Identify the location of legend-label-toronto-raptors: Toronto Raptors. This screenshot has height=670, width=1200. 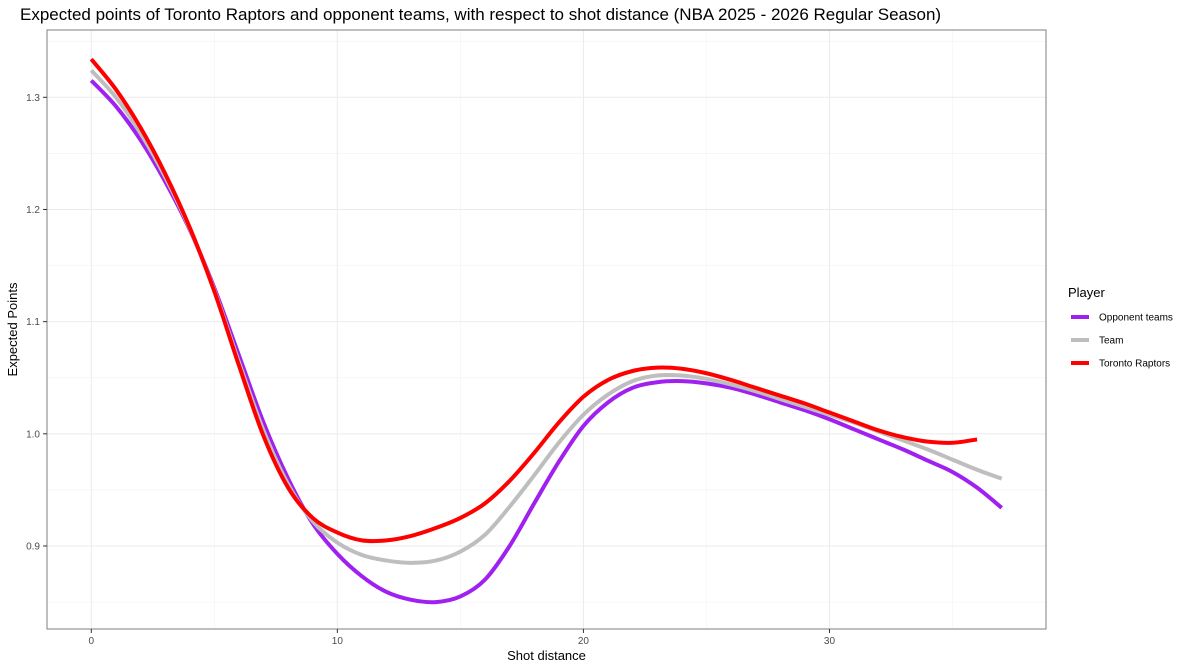
(1134, 364).